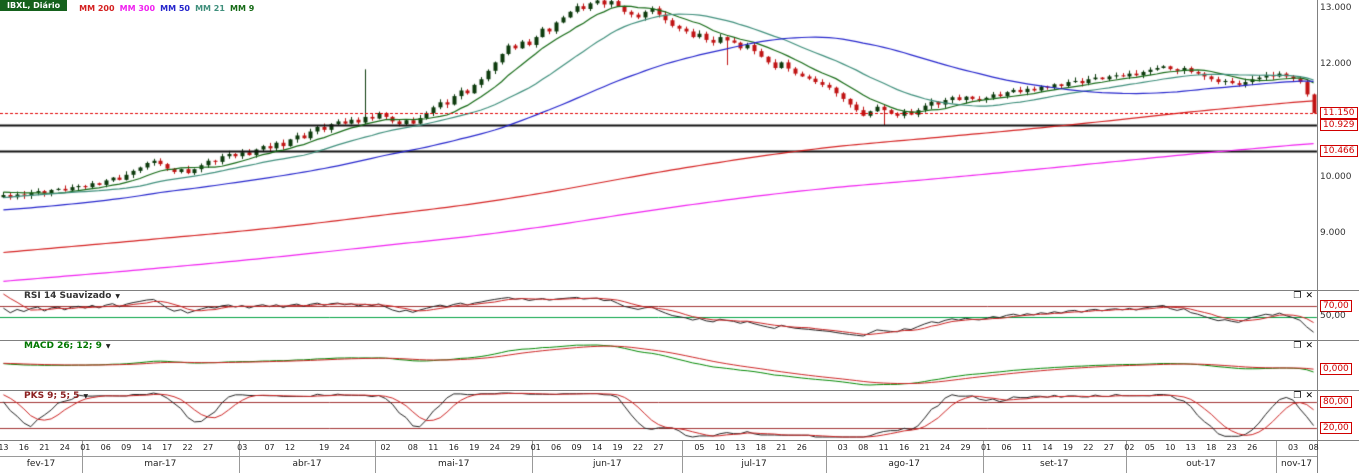 Image resolution: width=1359 pixels, height=473 pixels. What do you see at coordinates (754, 464) in the screenshot?
I see `x-axis-month-label: jul-17` at bounding box center [754, 464].